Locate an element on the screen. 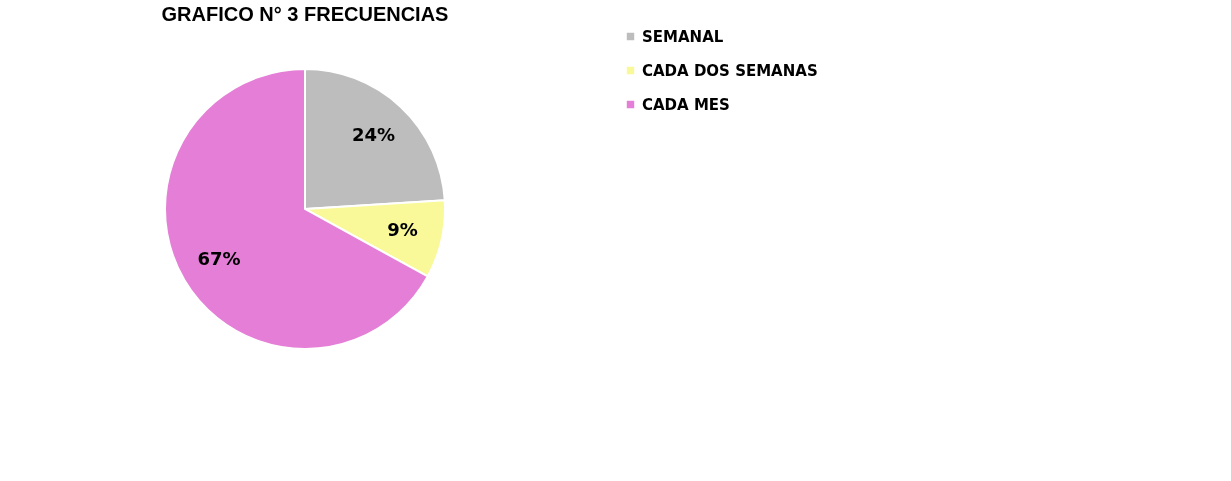 The height and width of the screenshot is (481, 1231). data-label: 67% is located at coordinates (219, 258).